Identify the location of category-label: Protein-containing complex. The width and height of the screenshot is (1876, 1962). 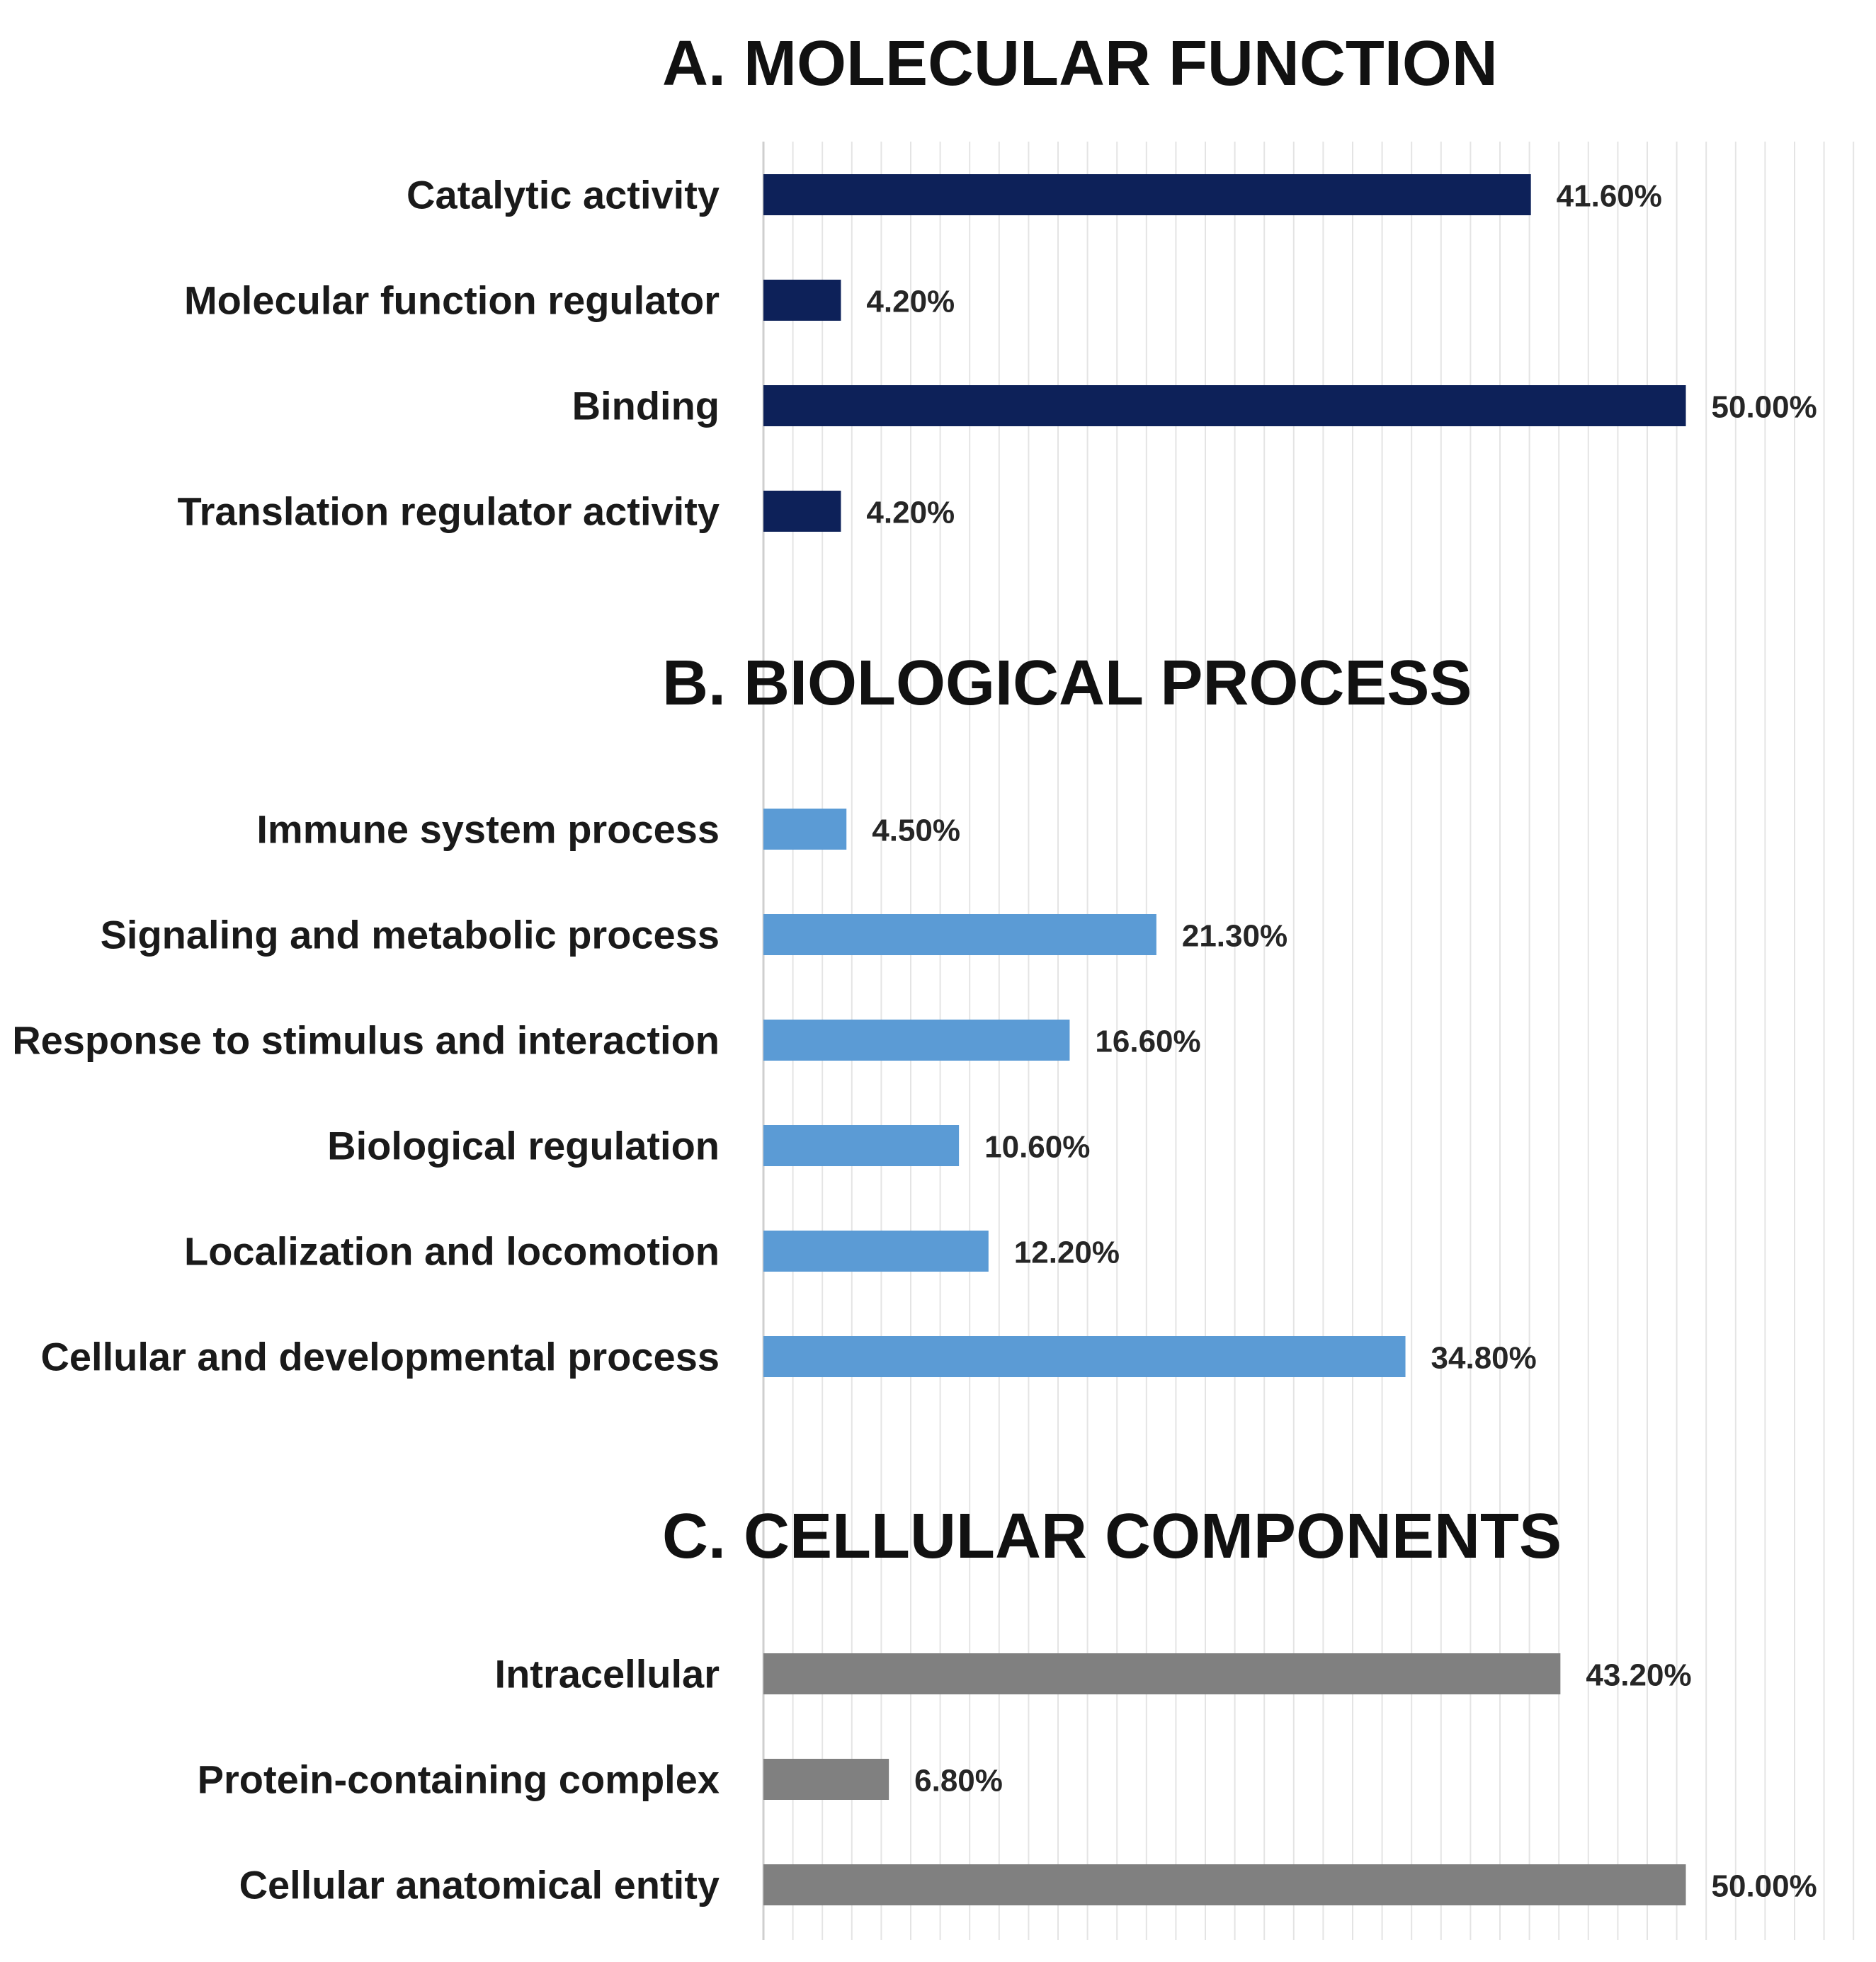
(459, 1779).